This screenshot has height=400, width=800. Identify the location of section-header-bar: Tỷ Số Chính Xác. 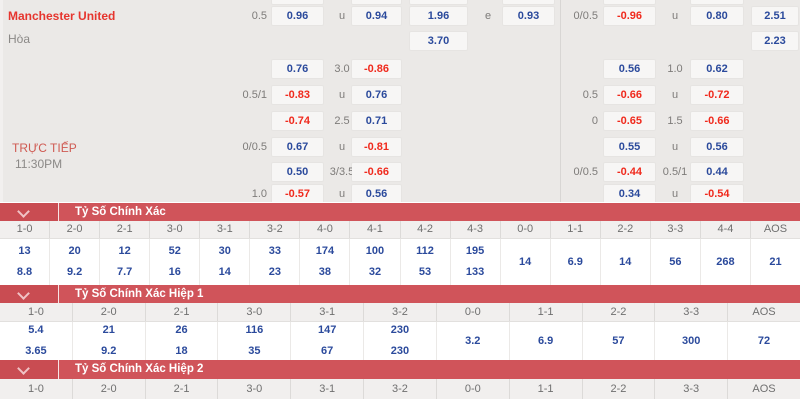
(400, 212).